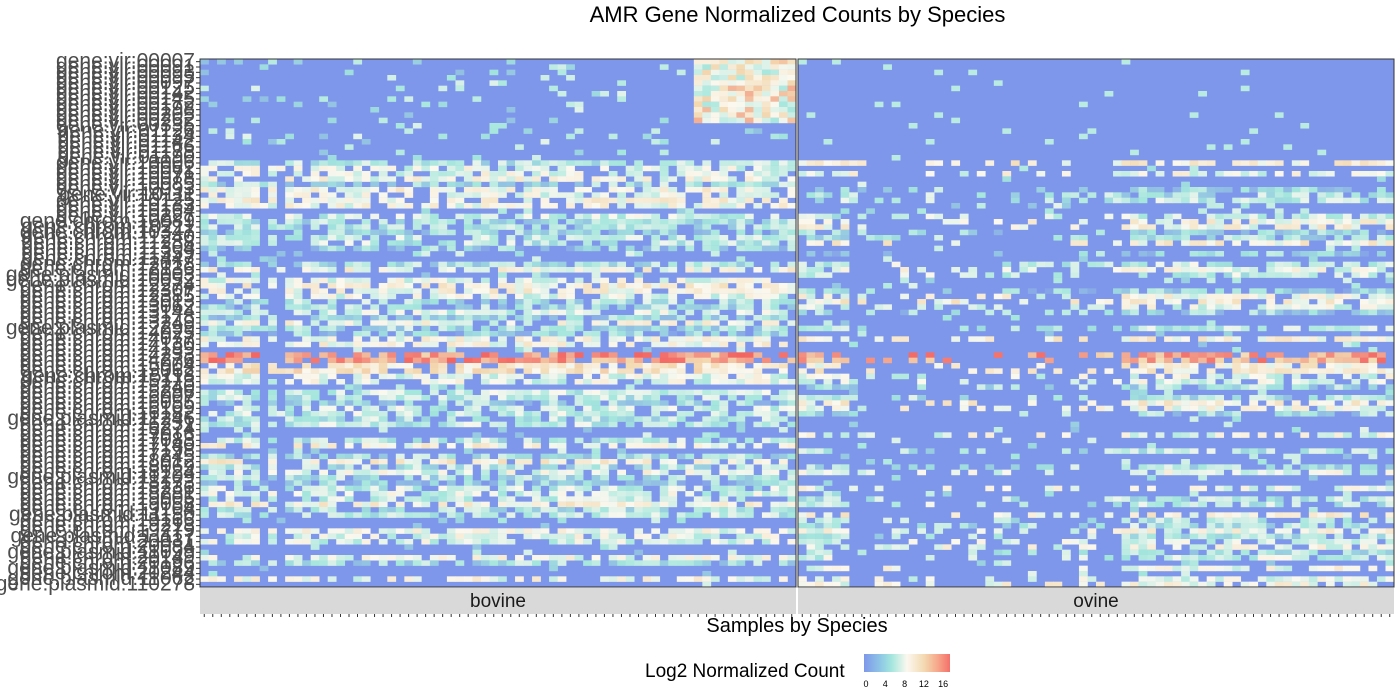 The height and width of the screenshot is (700, 1400). What do you see at coordinates (125, 215) in the screenshot?
I see `y-tick-label: gene:vir:10227` at bounding box center [125, 215].